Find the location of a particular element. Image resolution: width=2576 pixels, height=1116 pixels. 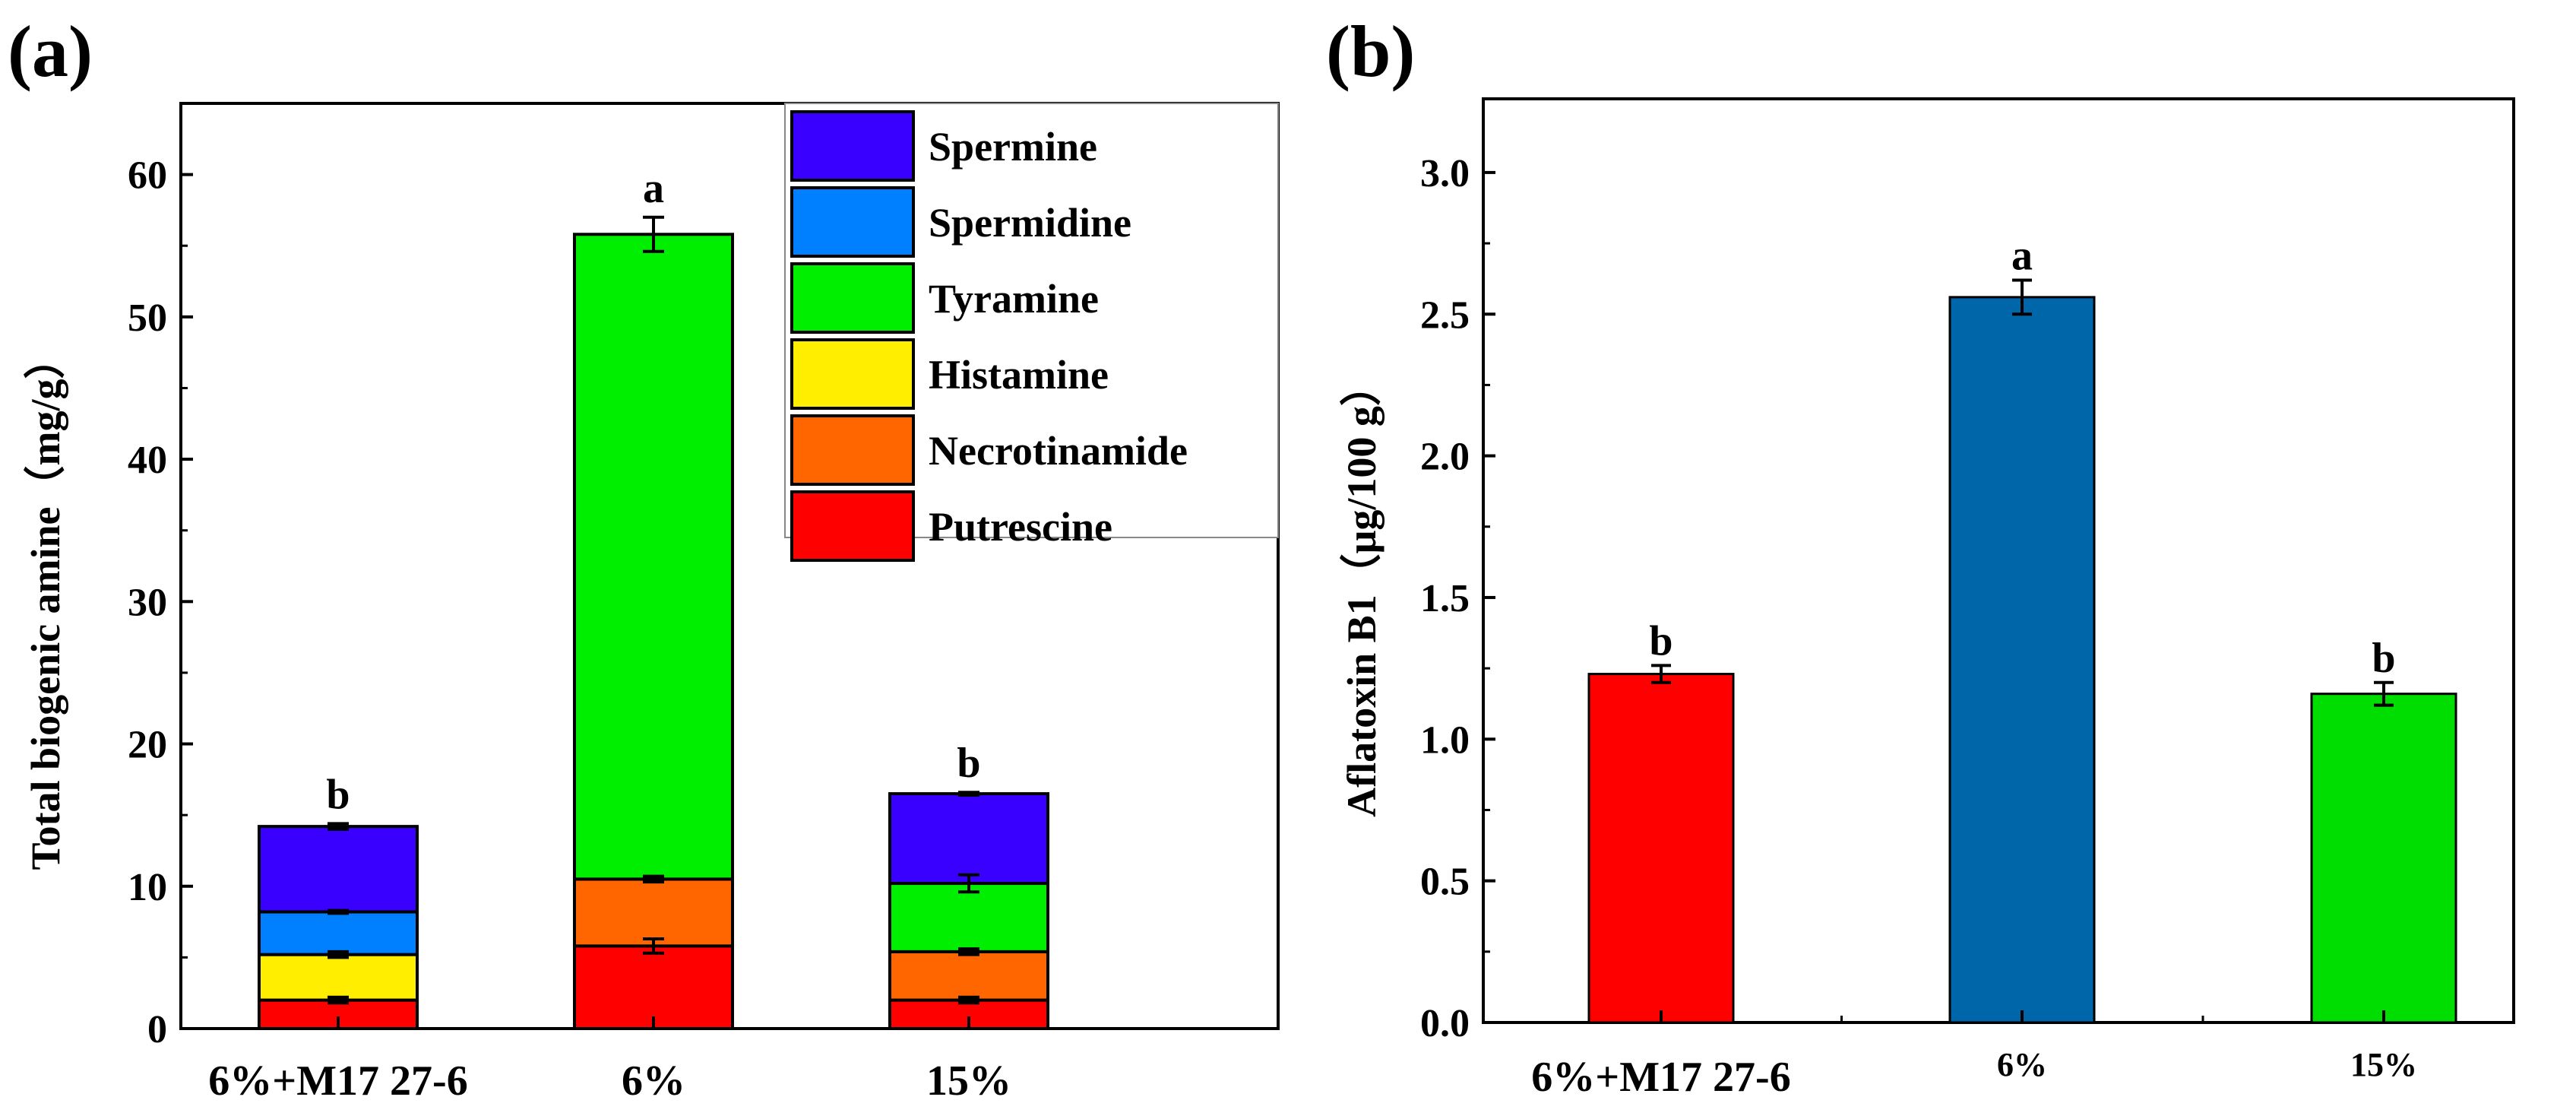

y-tick-label: 0.5 is located at coordinates (1445, 883).